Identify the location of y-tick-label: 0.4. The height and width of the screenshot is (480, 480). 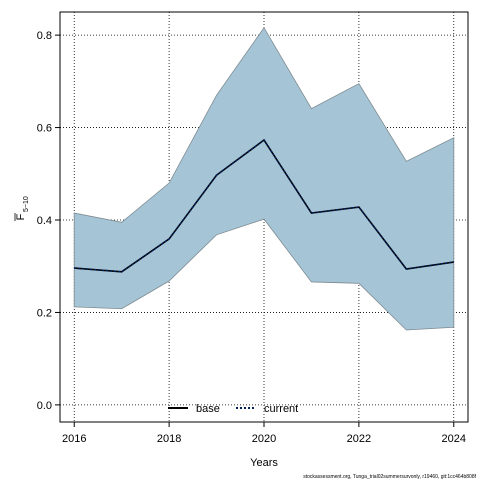
(44, 221).